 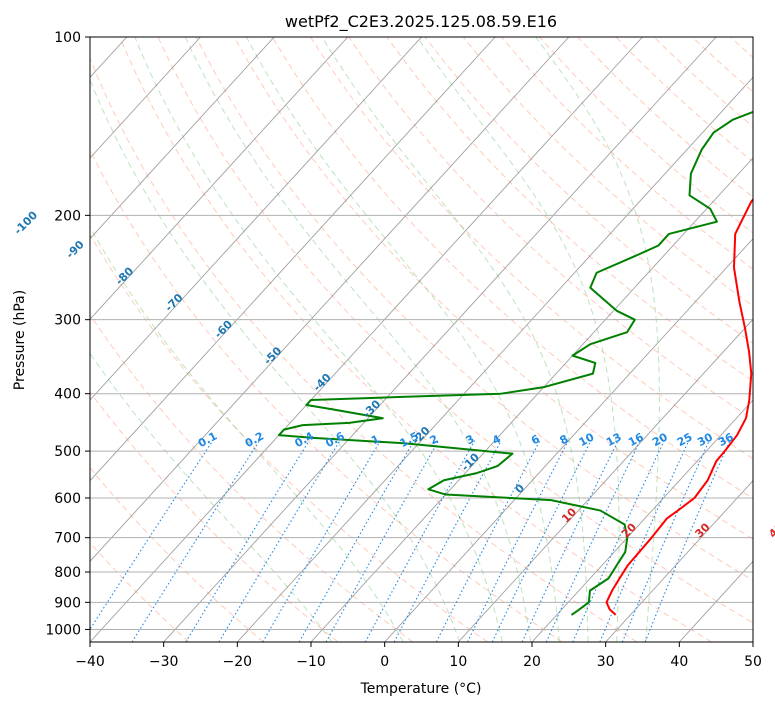 What do you see at coordinates (67, 603) in the screenshot?
I see `y-tick-label: 900` at bounding box center [67, 603].